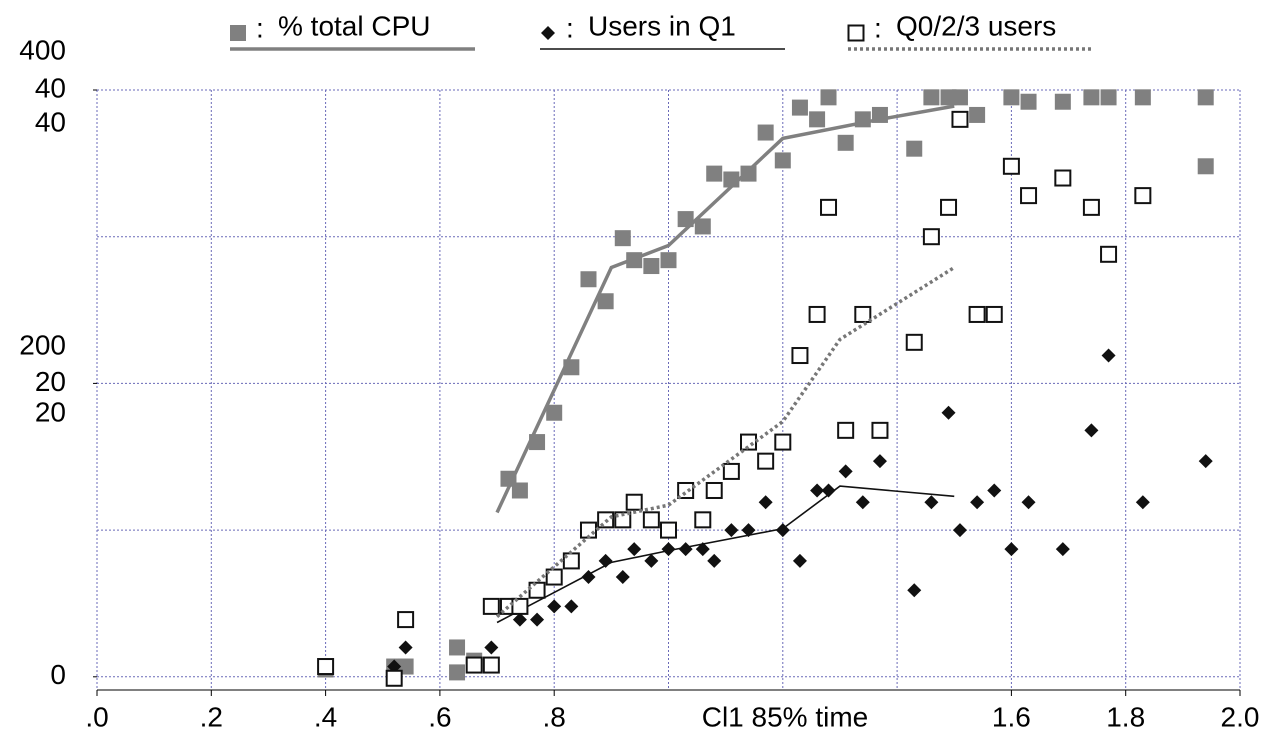  Describe the element at coordinates (354, 25) in the screenshot. I see `legend-label: % total CPU` at that location.